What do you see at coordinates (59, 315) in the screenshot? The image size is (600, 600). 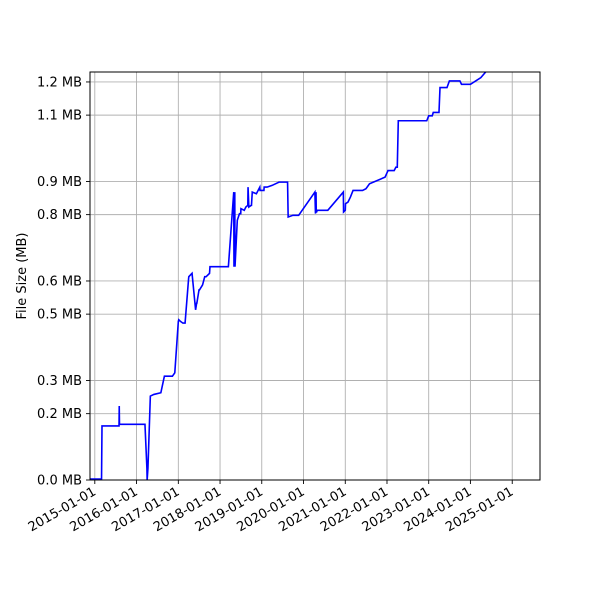 I see `y-tick-label: 0.5 MB` at bounding box center [59, 315].